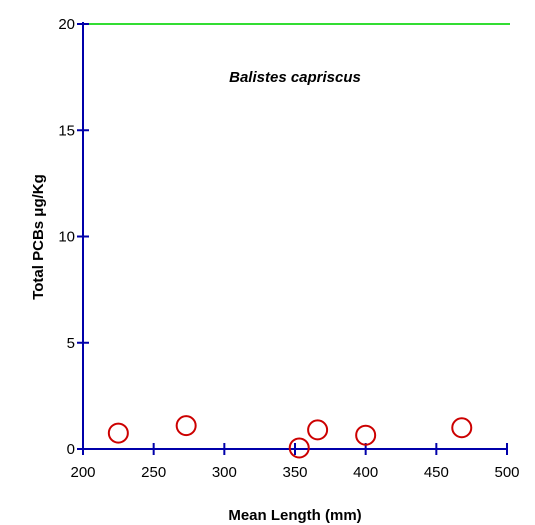 This screenshot has height=525, width=535. Describe the element at coordinates (295, 77) in the screenshot. I see `species-annotation: Balistes capriscus` at that location.